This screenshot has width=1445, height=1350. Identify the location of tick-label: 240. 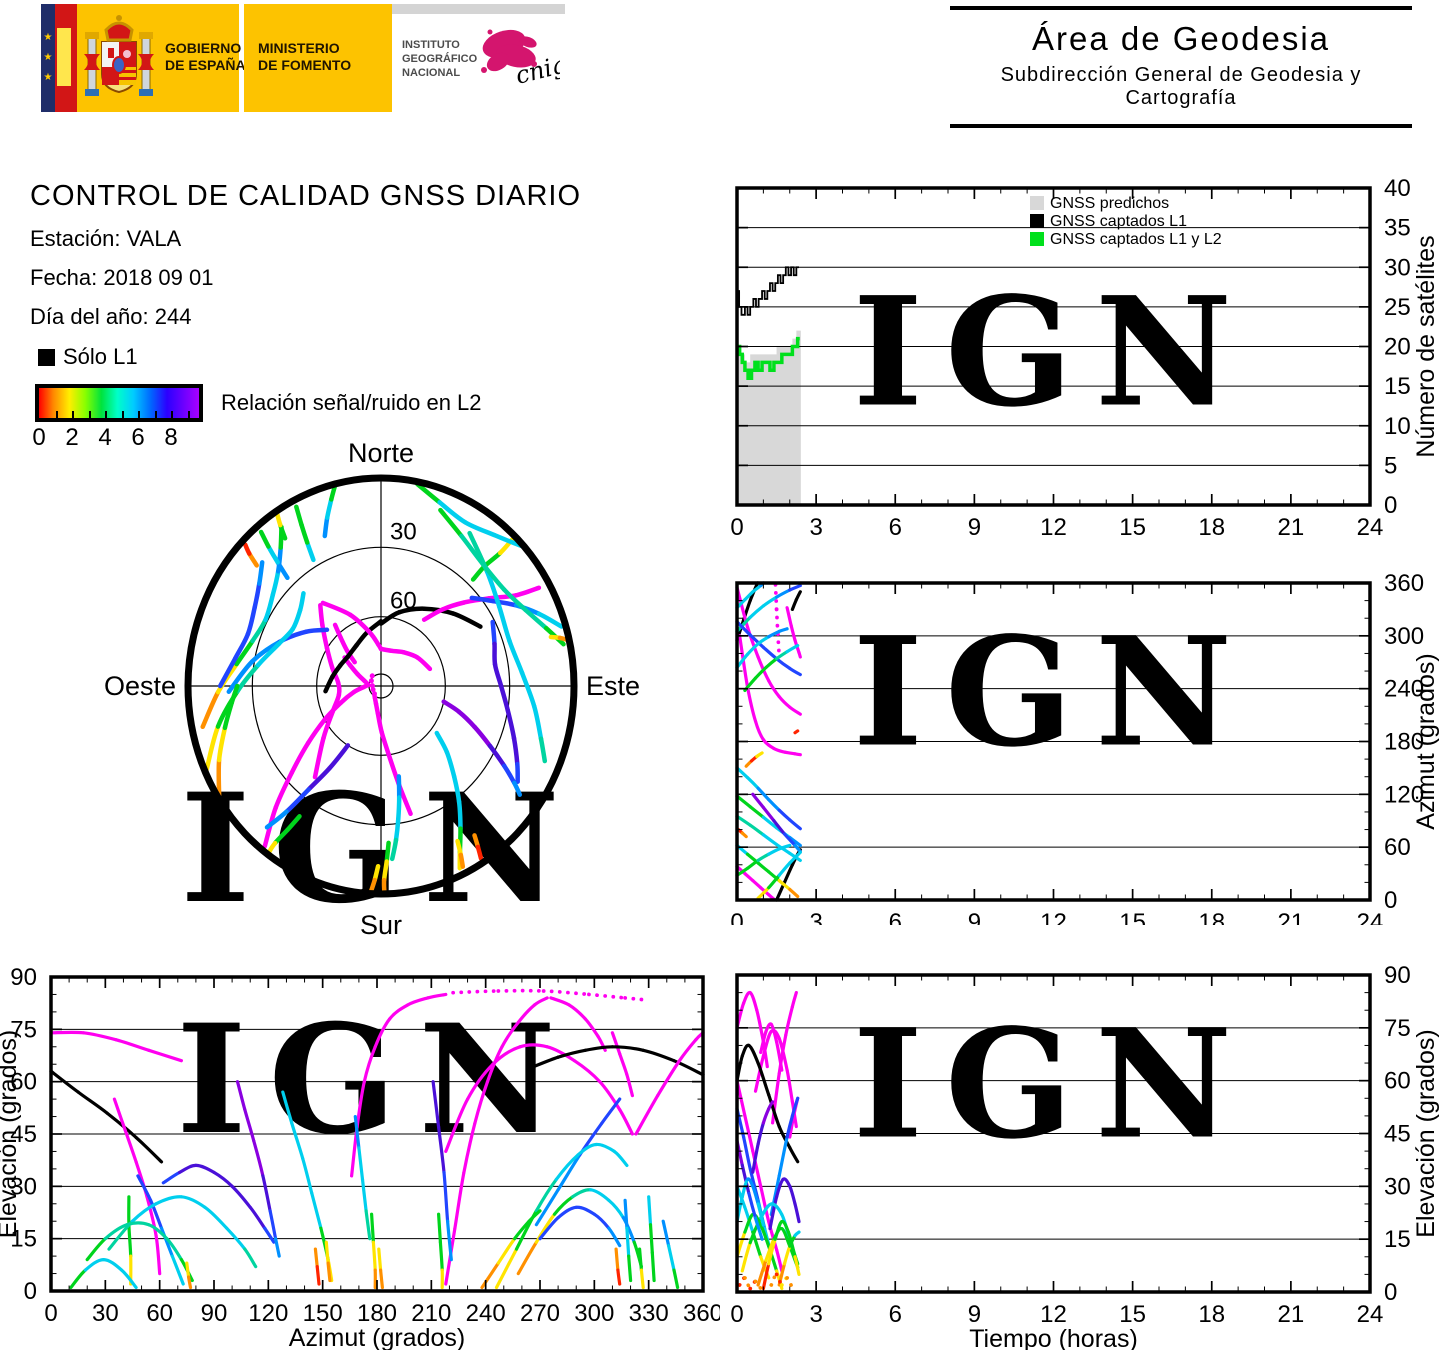
(1404, 689).